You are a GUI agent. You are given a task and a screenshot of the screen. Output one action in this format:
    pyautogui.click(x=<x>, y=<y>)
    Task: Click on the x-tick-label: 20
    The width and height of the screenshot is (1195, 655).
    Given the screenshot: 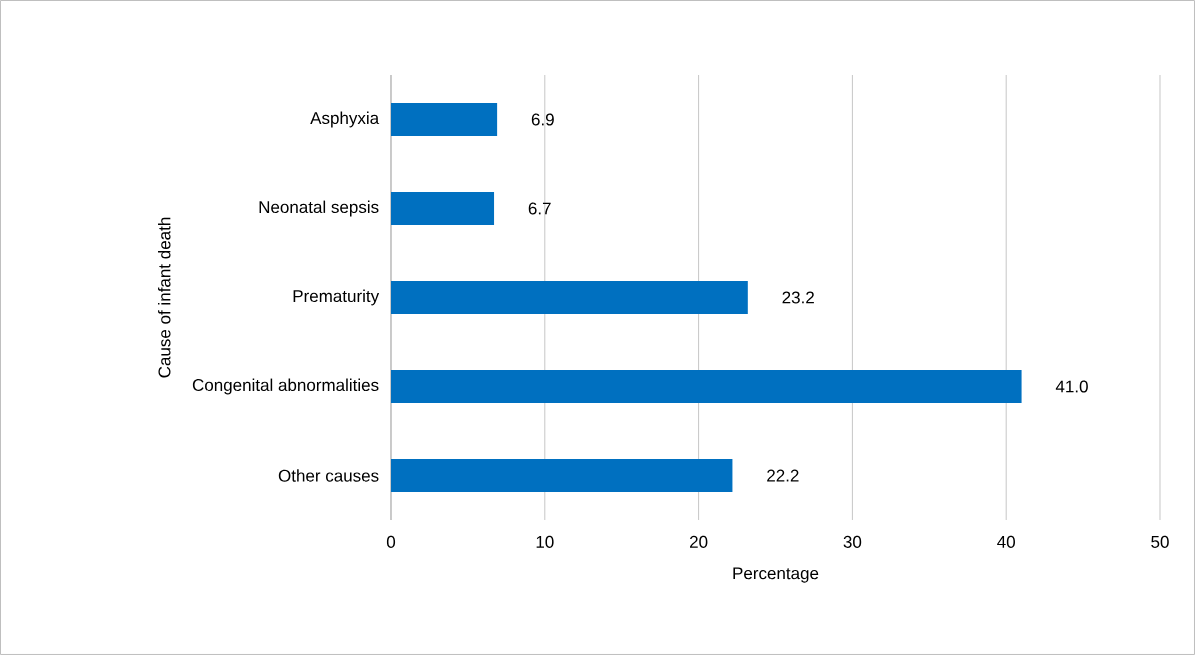 What is the action you would take?
    pyautogui.click(x=699, y=541)
    